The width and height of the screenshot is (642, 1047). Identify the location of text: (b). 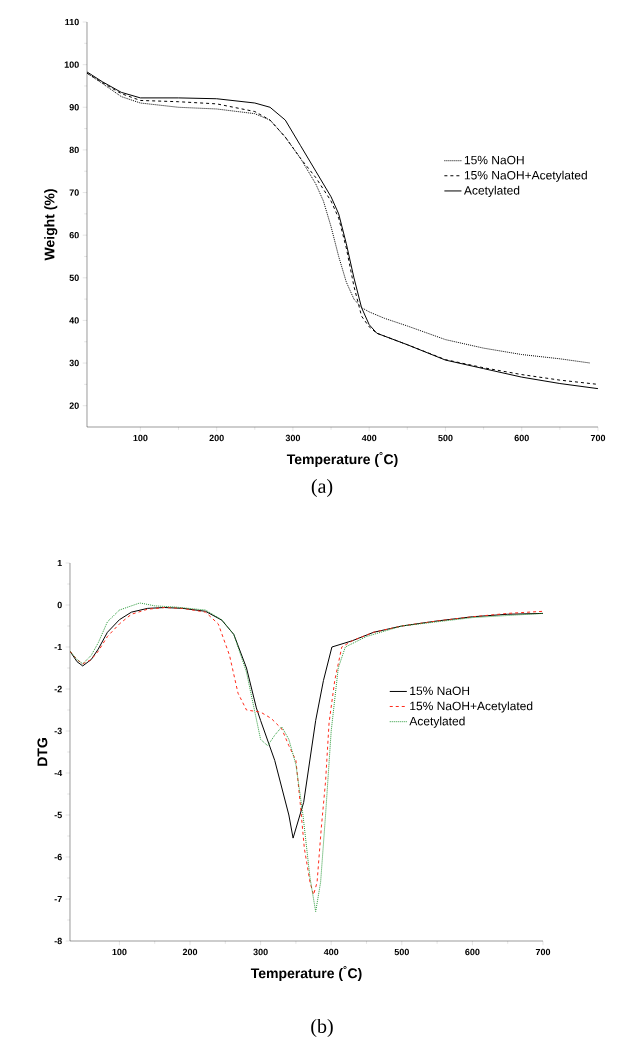
(322, 1028).